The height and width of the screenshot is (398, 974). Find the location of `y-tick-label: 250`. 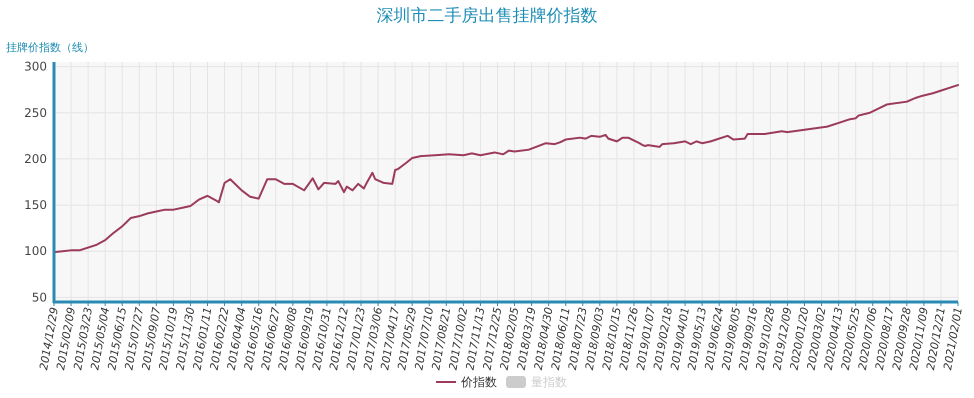

y-tick-label: 250 is located at coordinates (35, 113).